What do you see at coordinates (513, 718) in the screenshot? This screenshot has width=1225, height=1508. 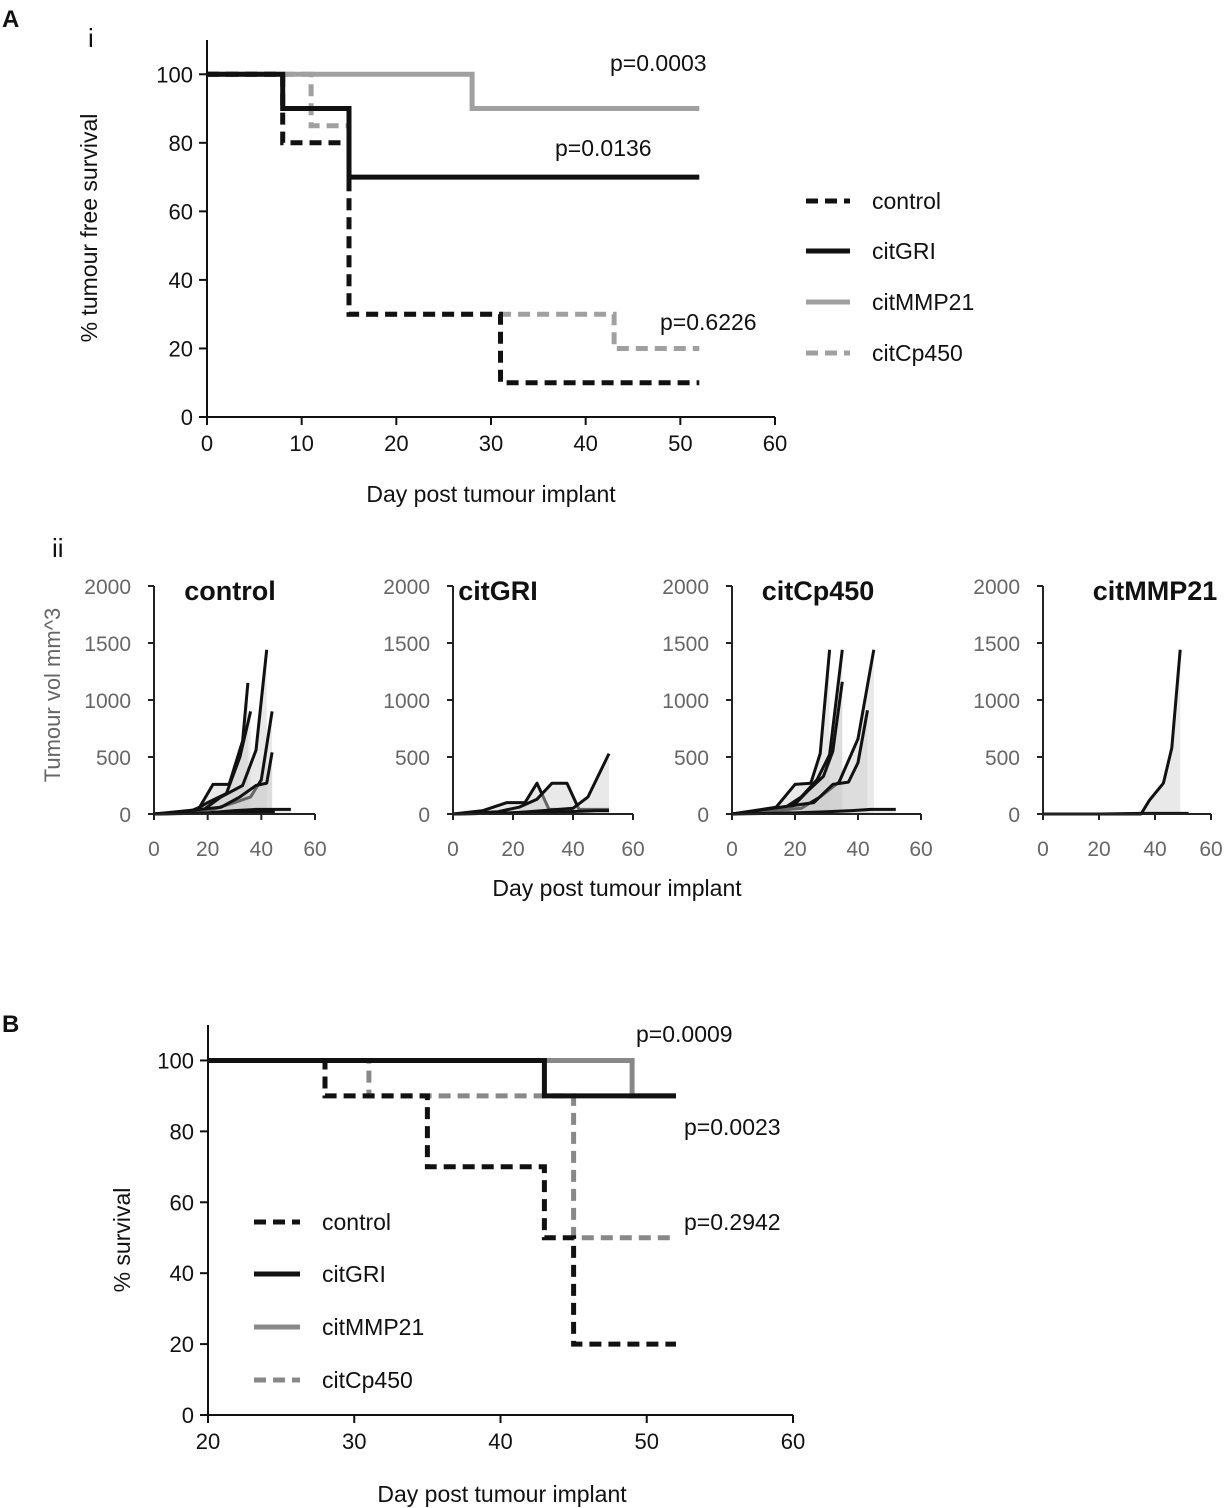 I see `subplot-citgri: citGRI 0 20 40 60 0 500 1000 1500 2000` at bounding box center [513, 718].